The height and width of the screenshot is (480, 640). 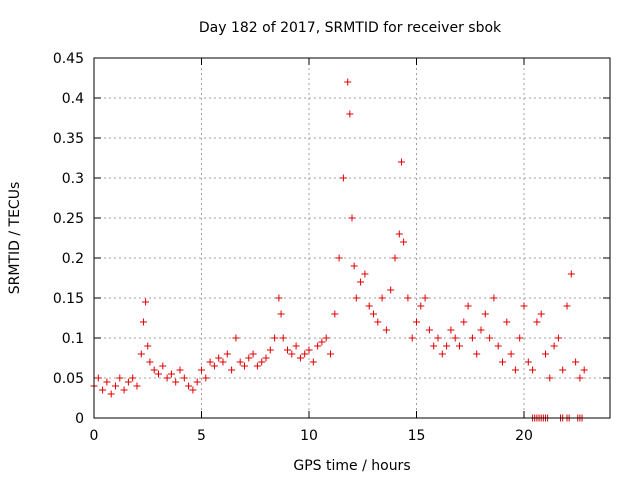 I want to click on y-tick-label: 0.25, so click(x=68, y=219).